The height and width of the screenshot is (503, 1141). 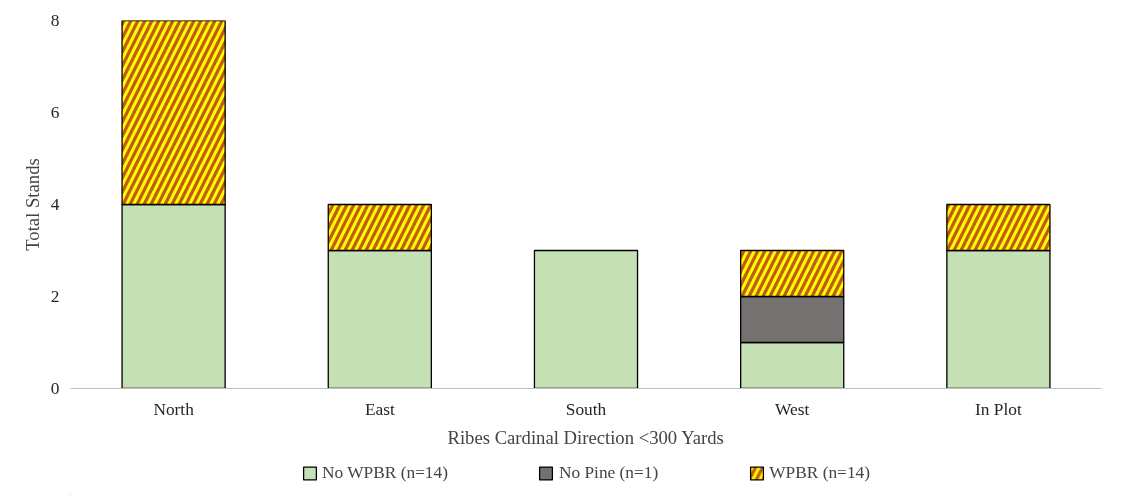 I want to click on legend-label: No WPBR (n=14), so click(x=385, y=472).